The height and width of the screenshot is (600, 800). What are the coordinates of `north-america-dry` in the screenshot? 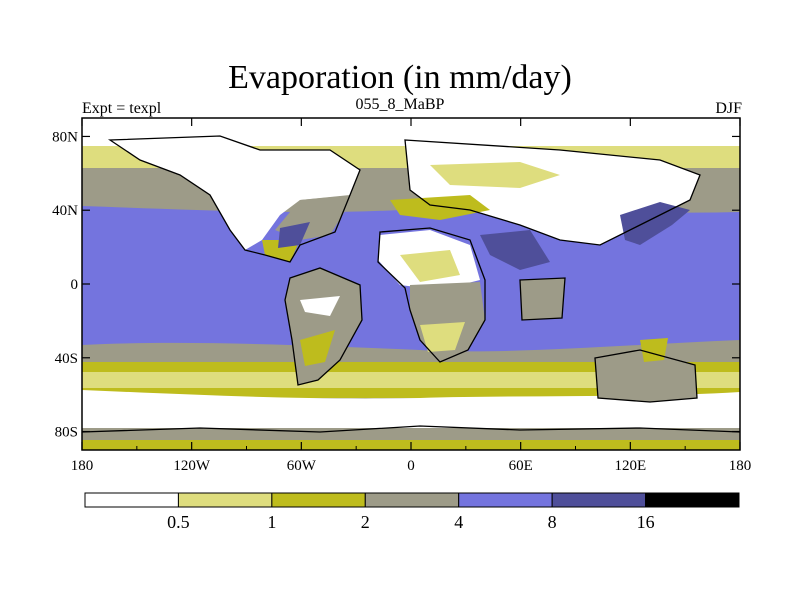 It's located at (235, 193).